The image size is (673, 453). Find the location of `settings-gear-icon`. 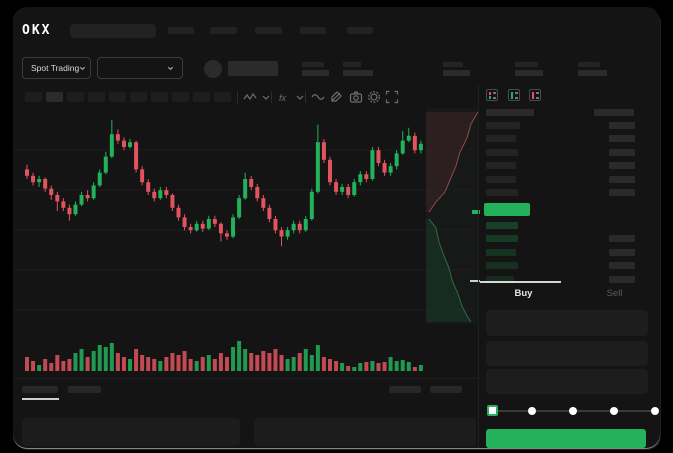

settings-gear-icon is located at coordinates (374, 97).